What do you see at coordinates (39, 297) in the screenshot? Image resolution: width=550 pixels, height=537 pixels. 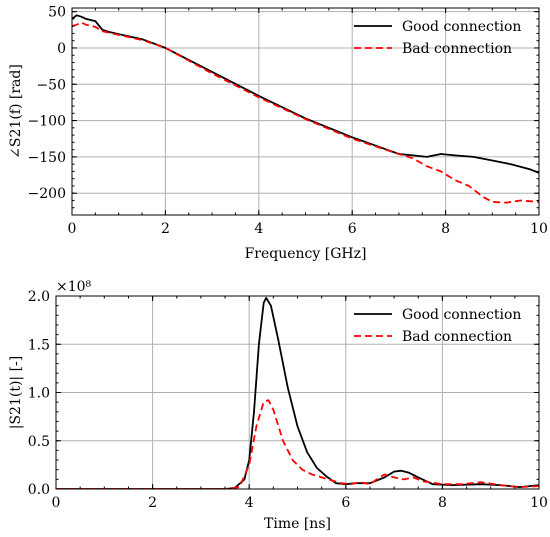 I see `magnitude-y-tick-label: 2.0` at bounding box center [39, 297].